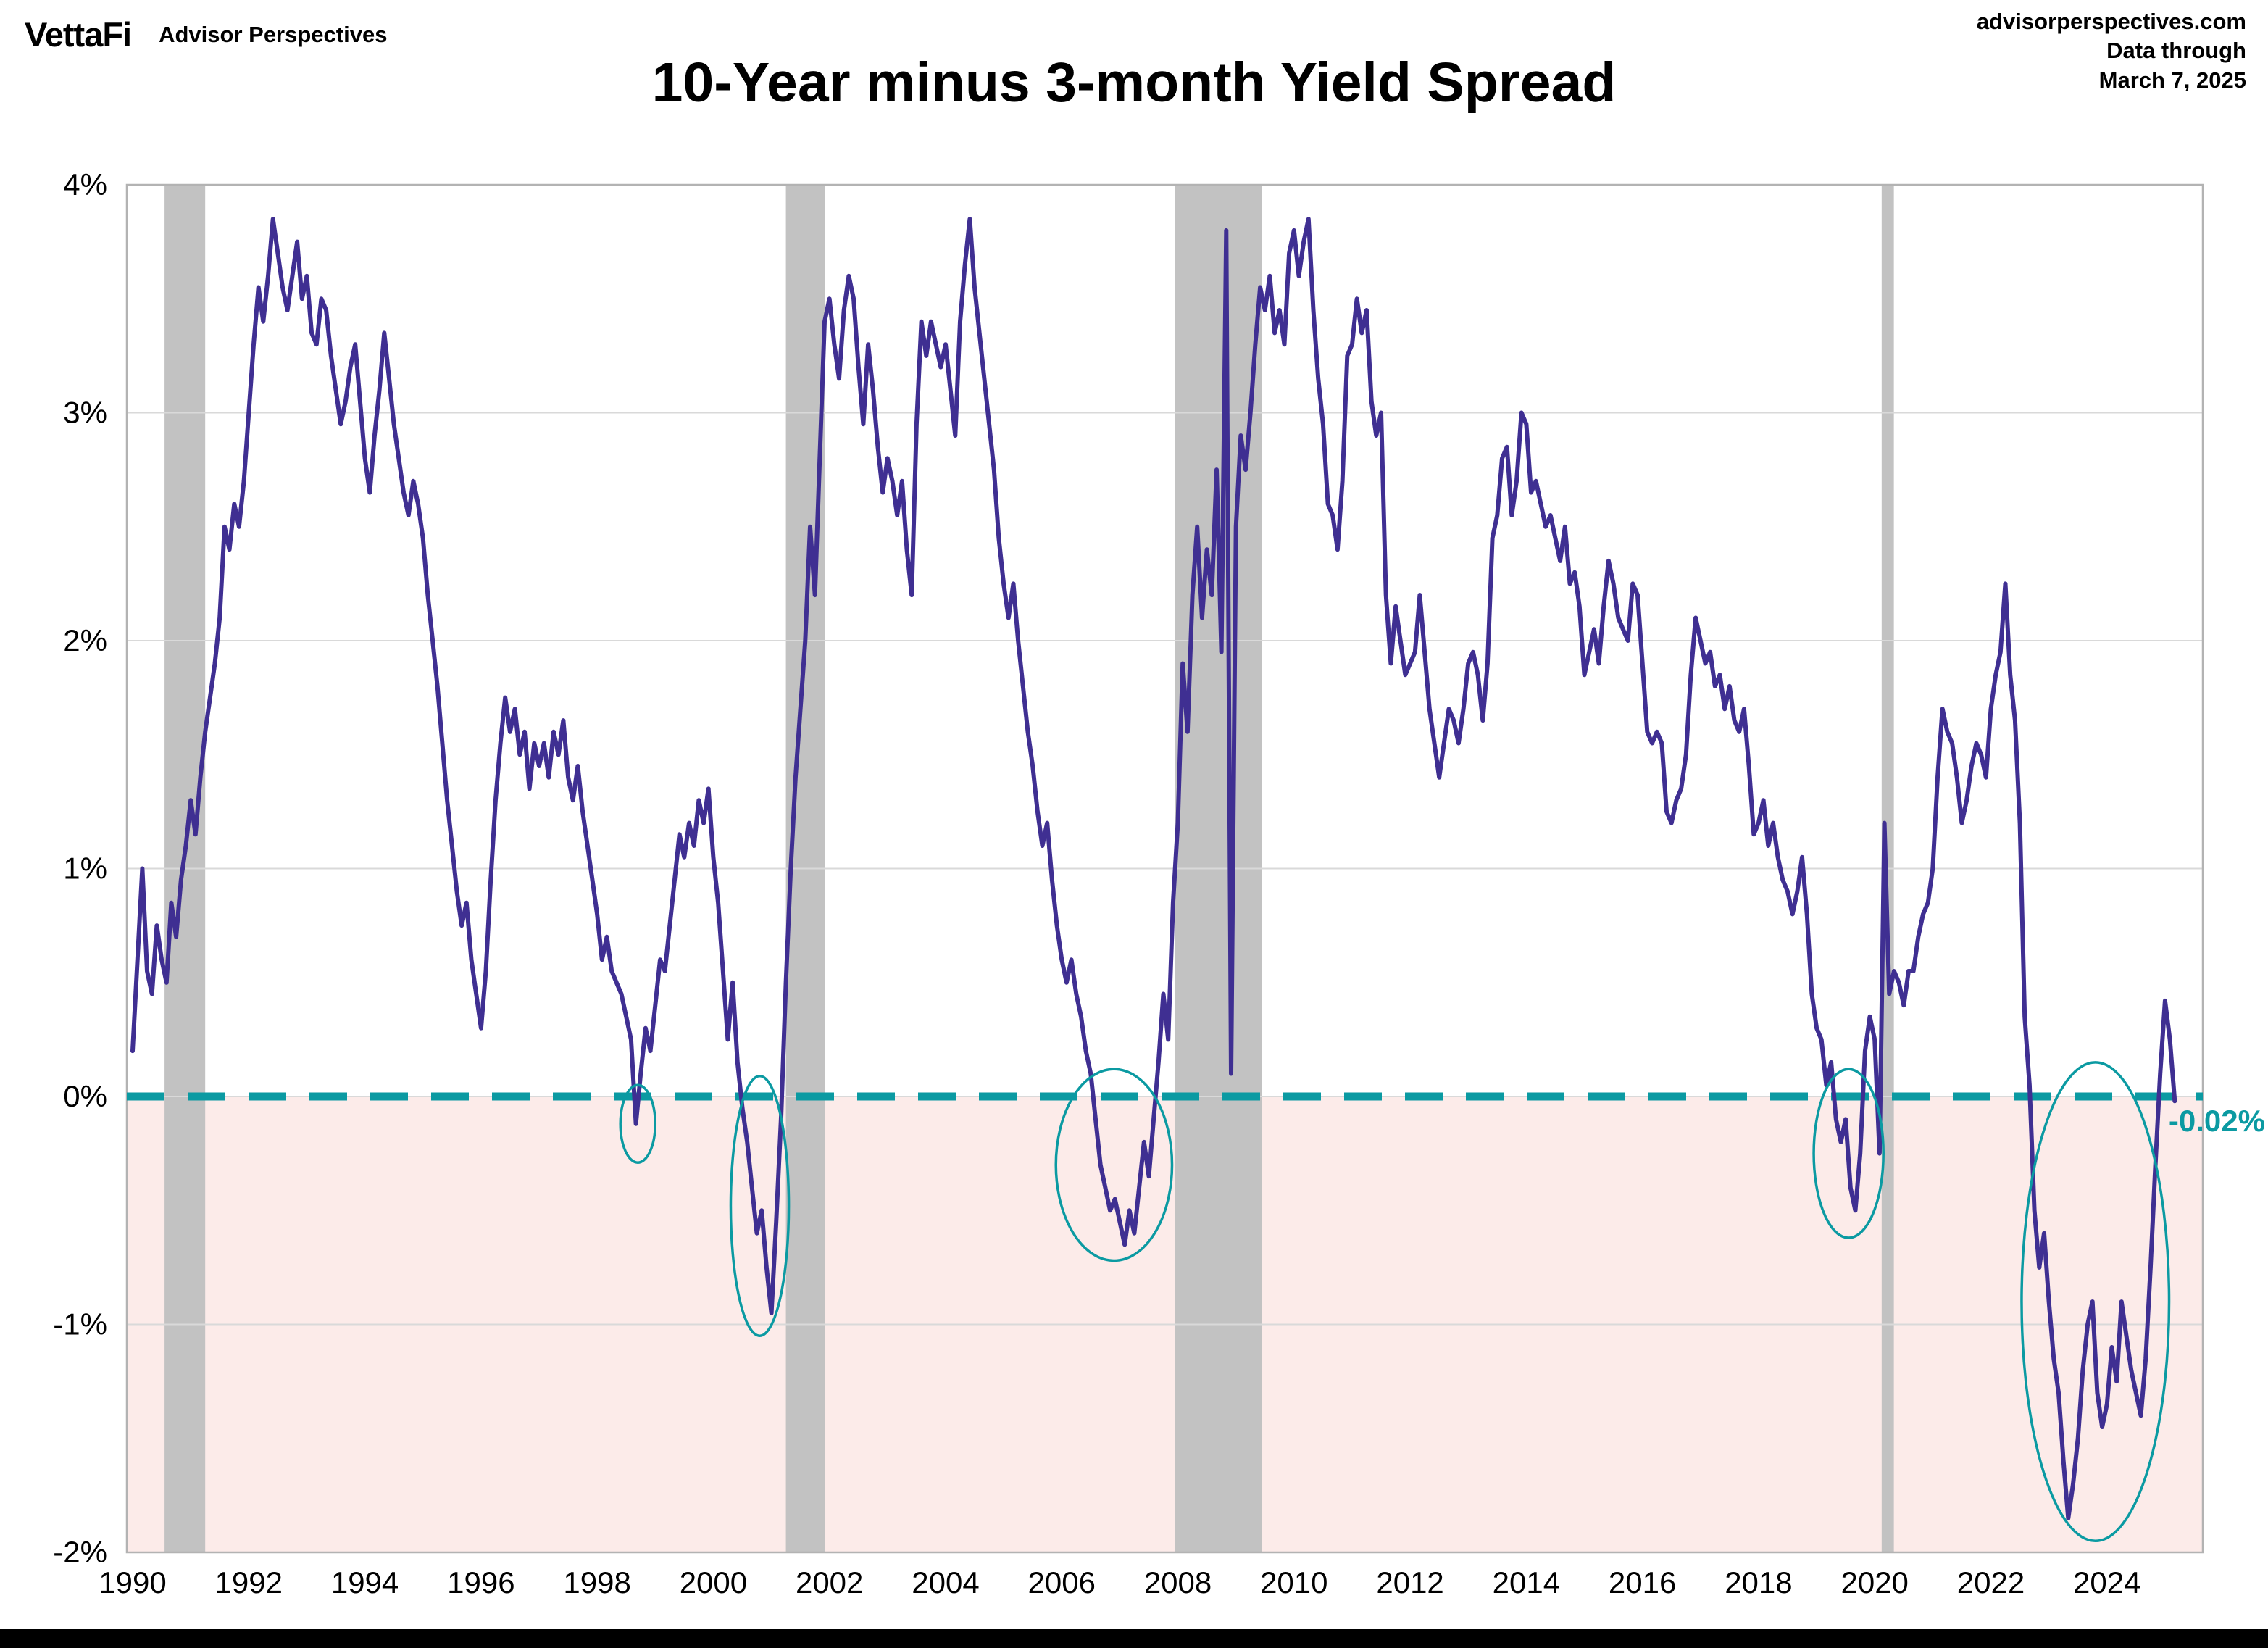 Image resolution: width=2268 pixels, height=1648 pixels. I want to click on site-url: advisorperspectives.com, so click(2111, 21).